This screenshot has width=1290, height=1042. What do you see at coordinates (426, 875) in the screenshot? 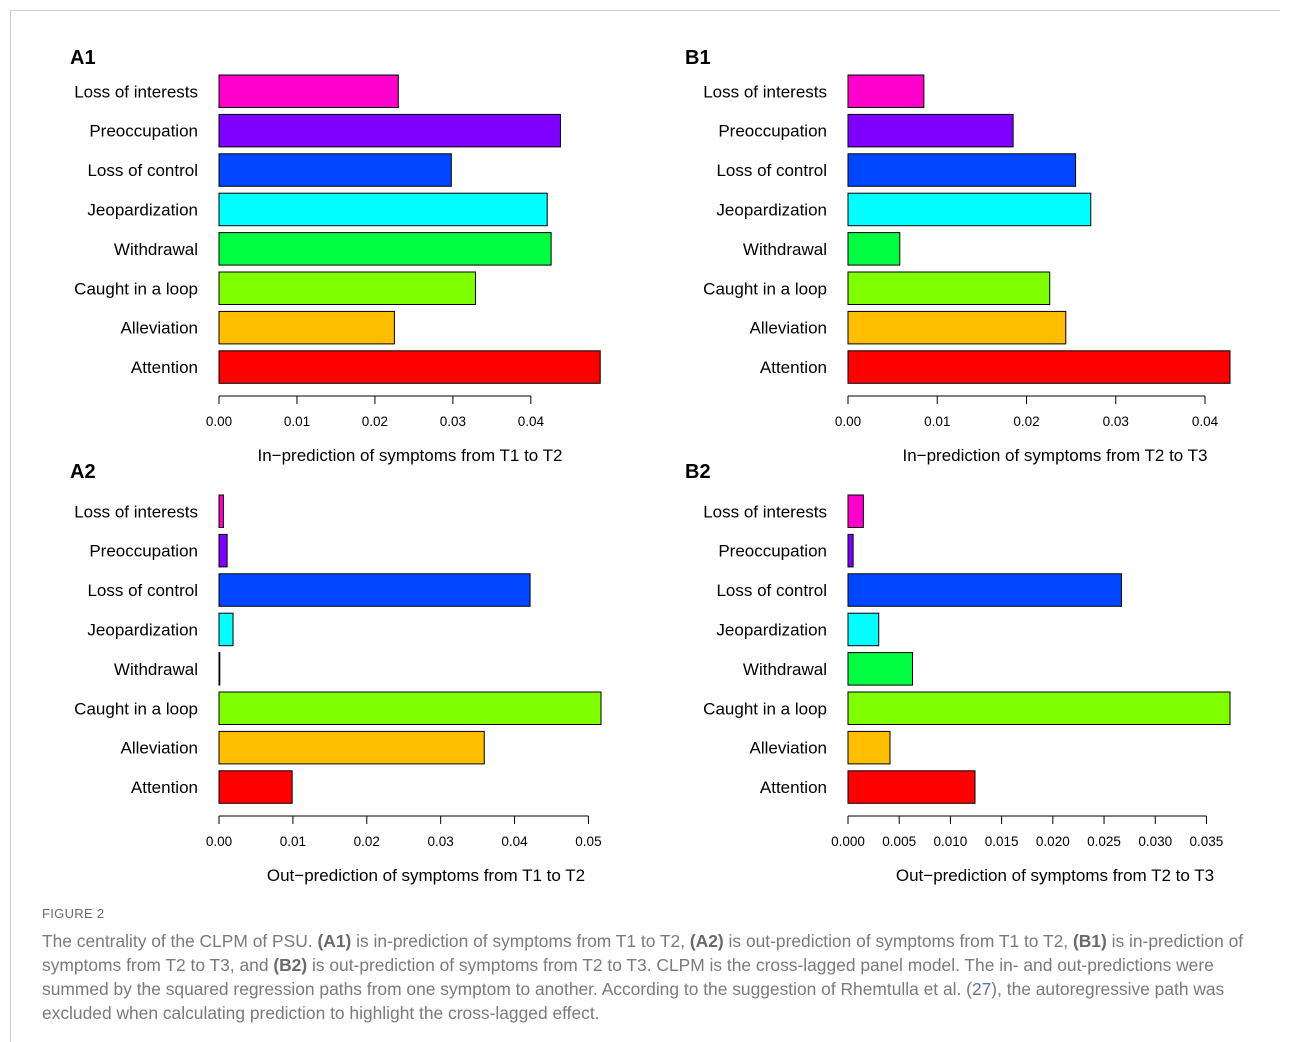
I see `x-axis-label: Out−prediction of symptoms from T1 to T2` at bounding box center [426, 875].